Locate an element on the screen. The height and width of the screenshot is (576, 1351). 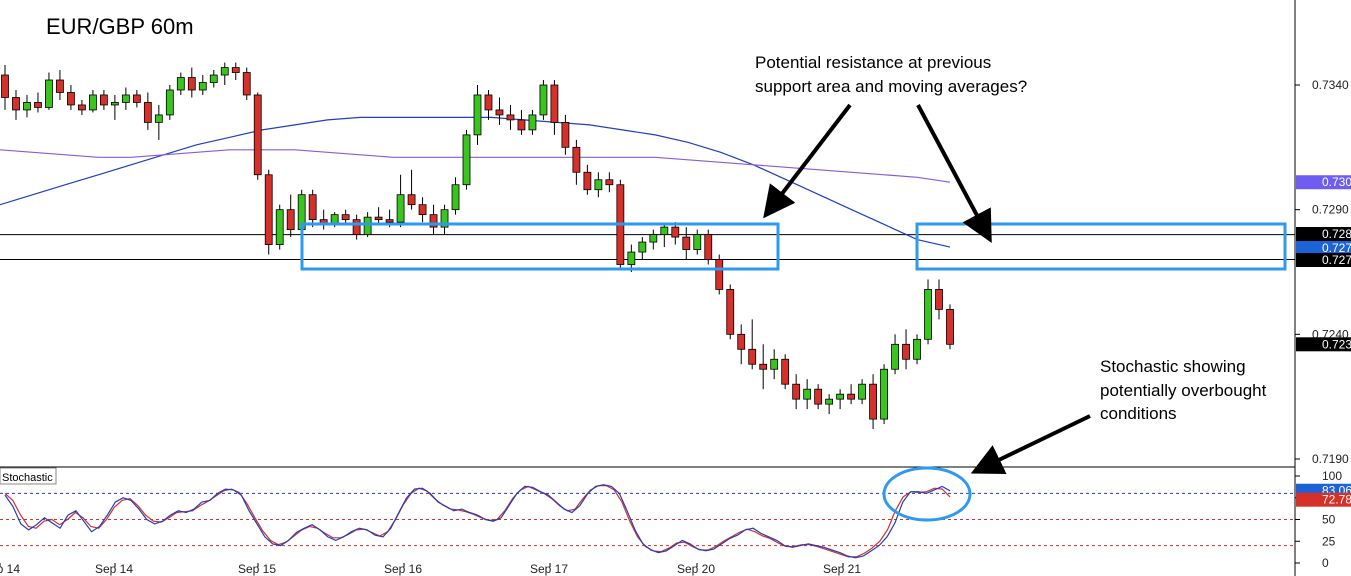
chart-title: EUR/GBP 60m is located at coordinates (120, 26).